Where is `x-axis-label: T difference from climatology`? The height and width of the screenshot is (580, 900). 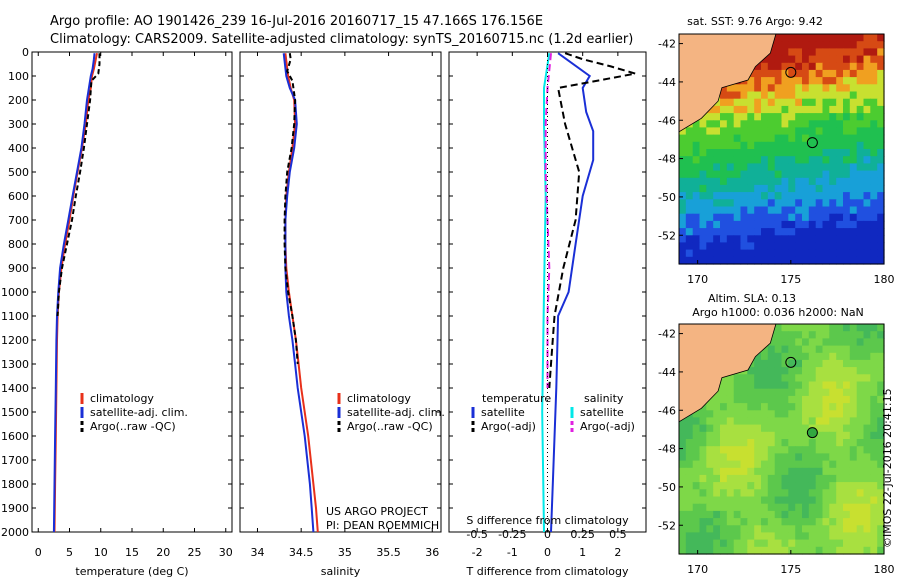 x-axis-label: T difference from climatology is located at coordinates (547, 571).